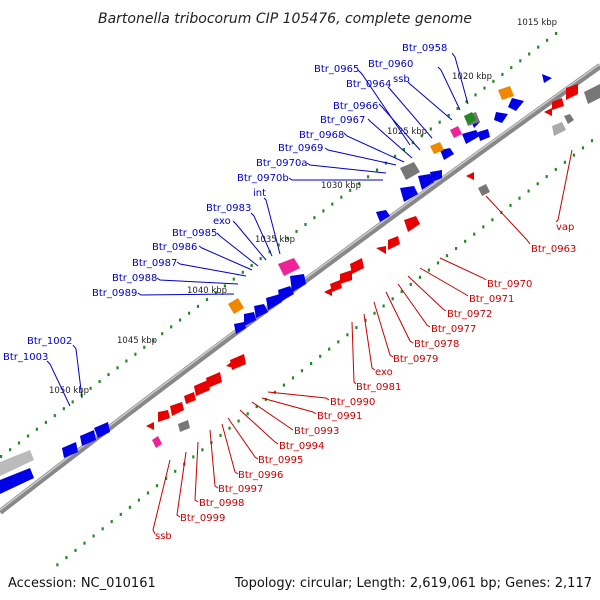 Image resolution: width=600 pixels, height=600 pixels. Describe the element at coordinates (341, 186) in the screenshot. I see `kbp-label: 1030 kbp` at that location.